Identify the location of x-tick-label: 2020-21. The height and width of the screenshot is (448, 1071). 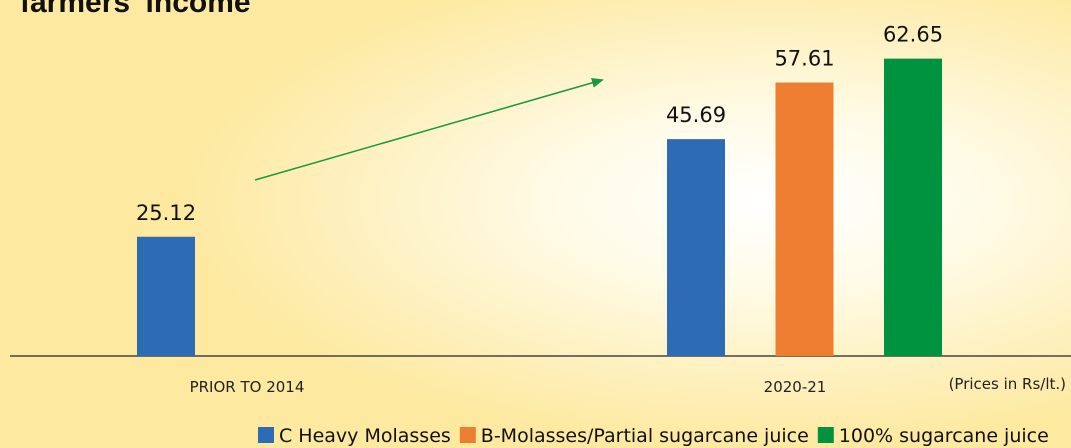
(795, 387).